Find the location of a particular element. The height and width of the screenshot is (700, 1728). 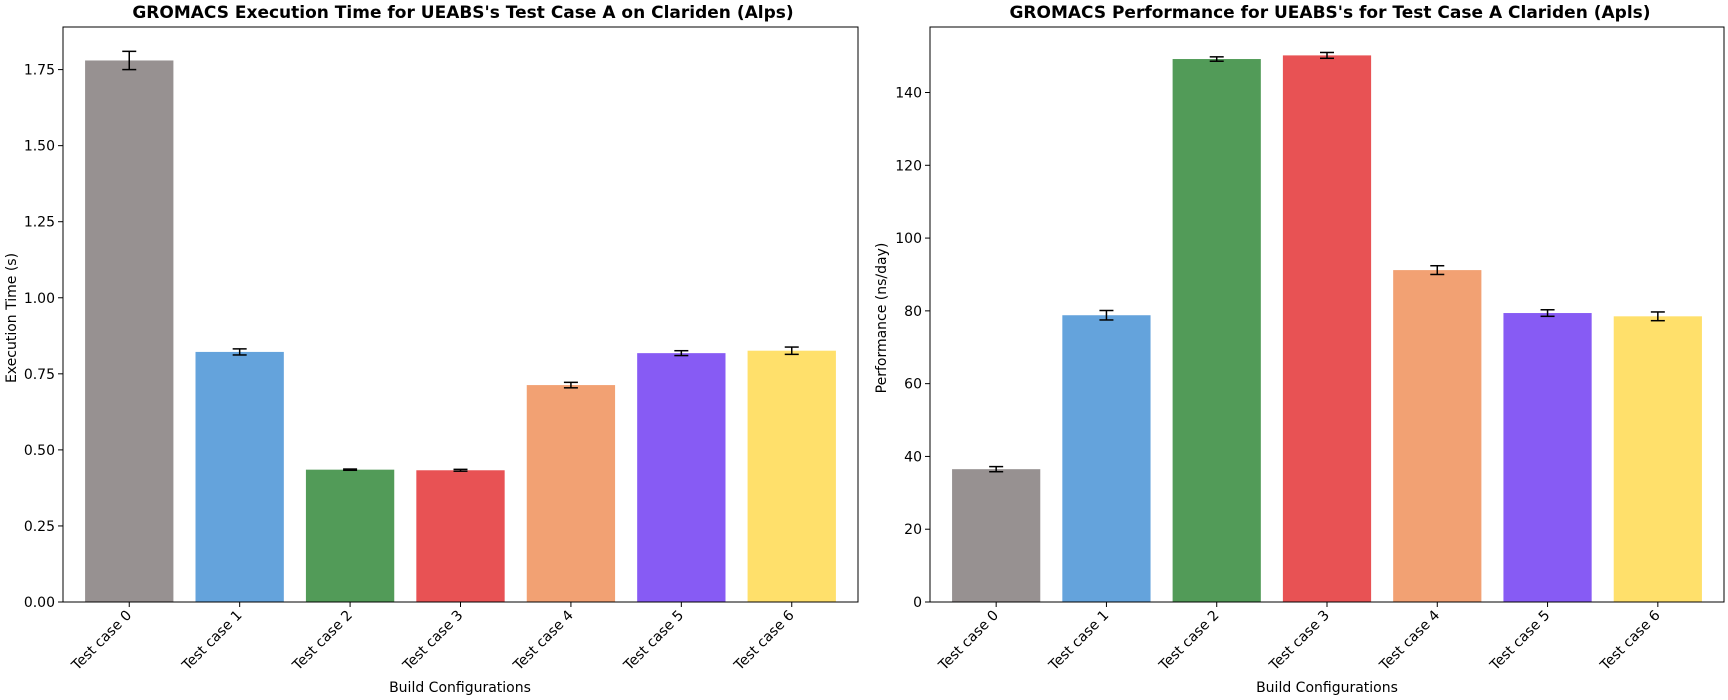

y-tick-label: 1.75 is located at coordinates (39, 71).